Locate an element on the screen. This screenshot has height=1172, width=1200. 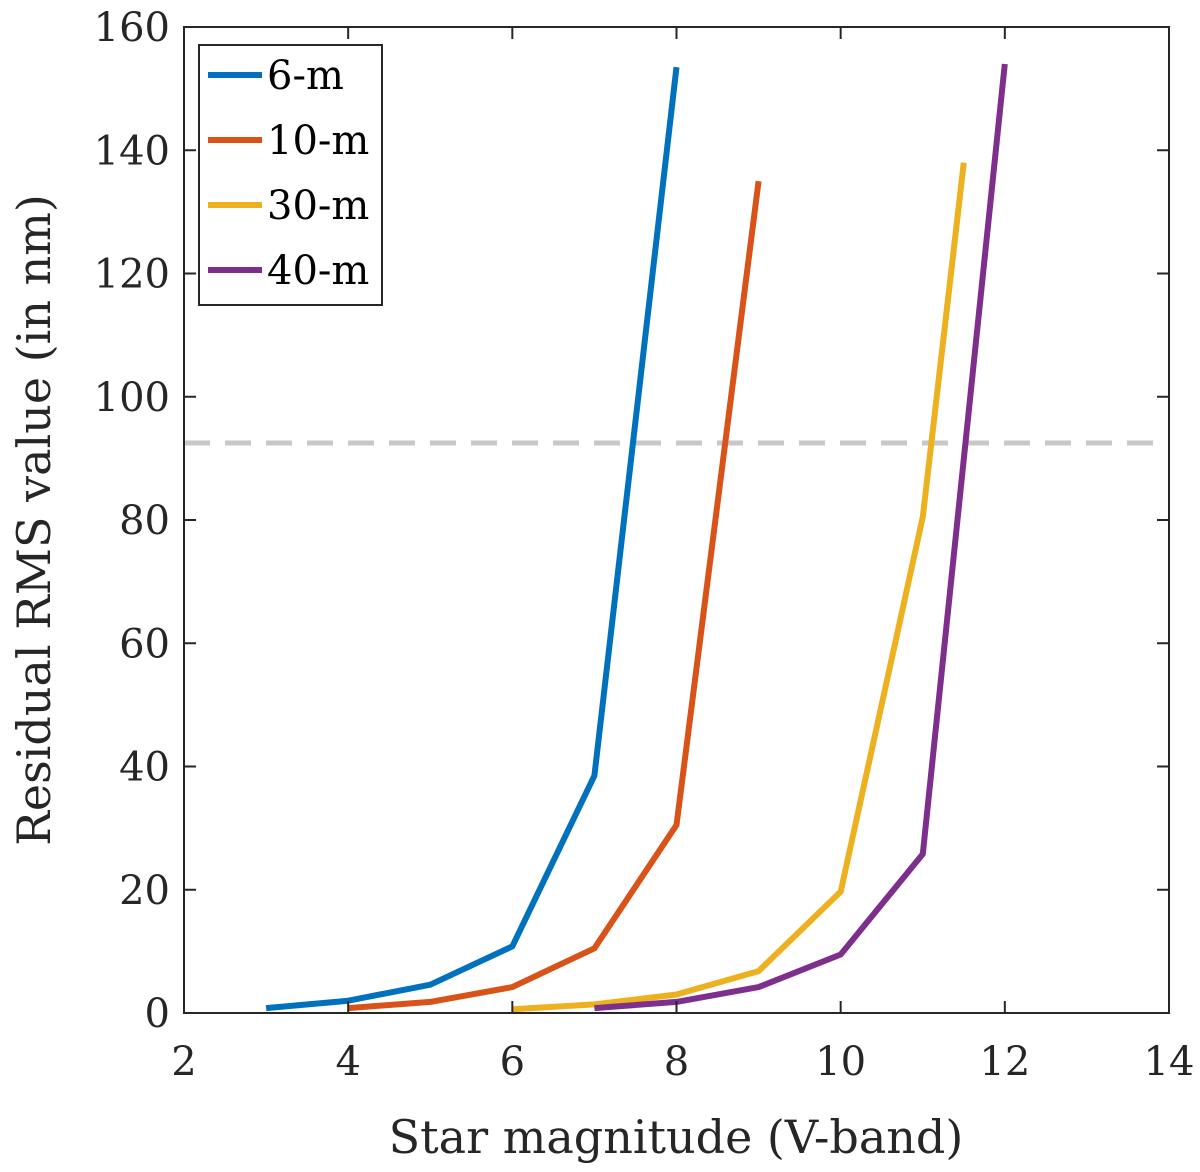
legend-box is located at coordinates (290, 175).